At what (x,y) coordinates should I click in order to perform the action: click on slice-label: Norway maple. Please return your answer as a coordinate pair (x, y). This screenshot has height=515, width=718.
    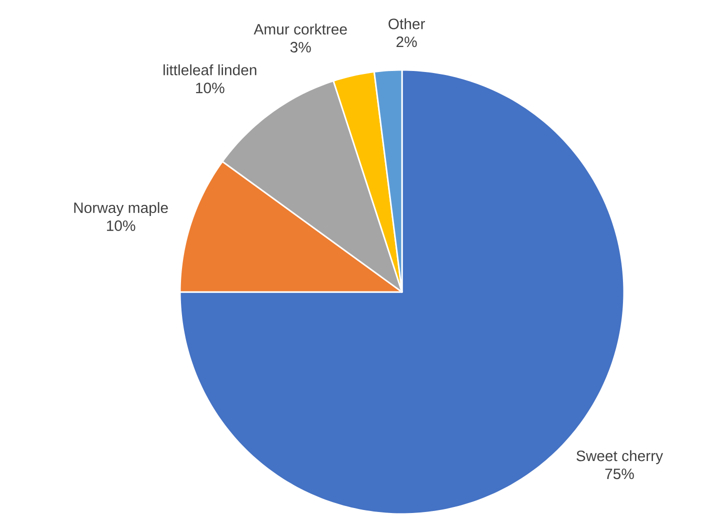
    Looking at the image, I should click on (121, 209).